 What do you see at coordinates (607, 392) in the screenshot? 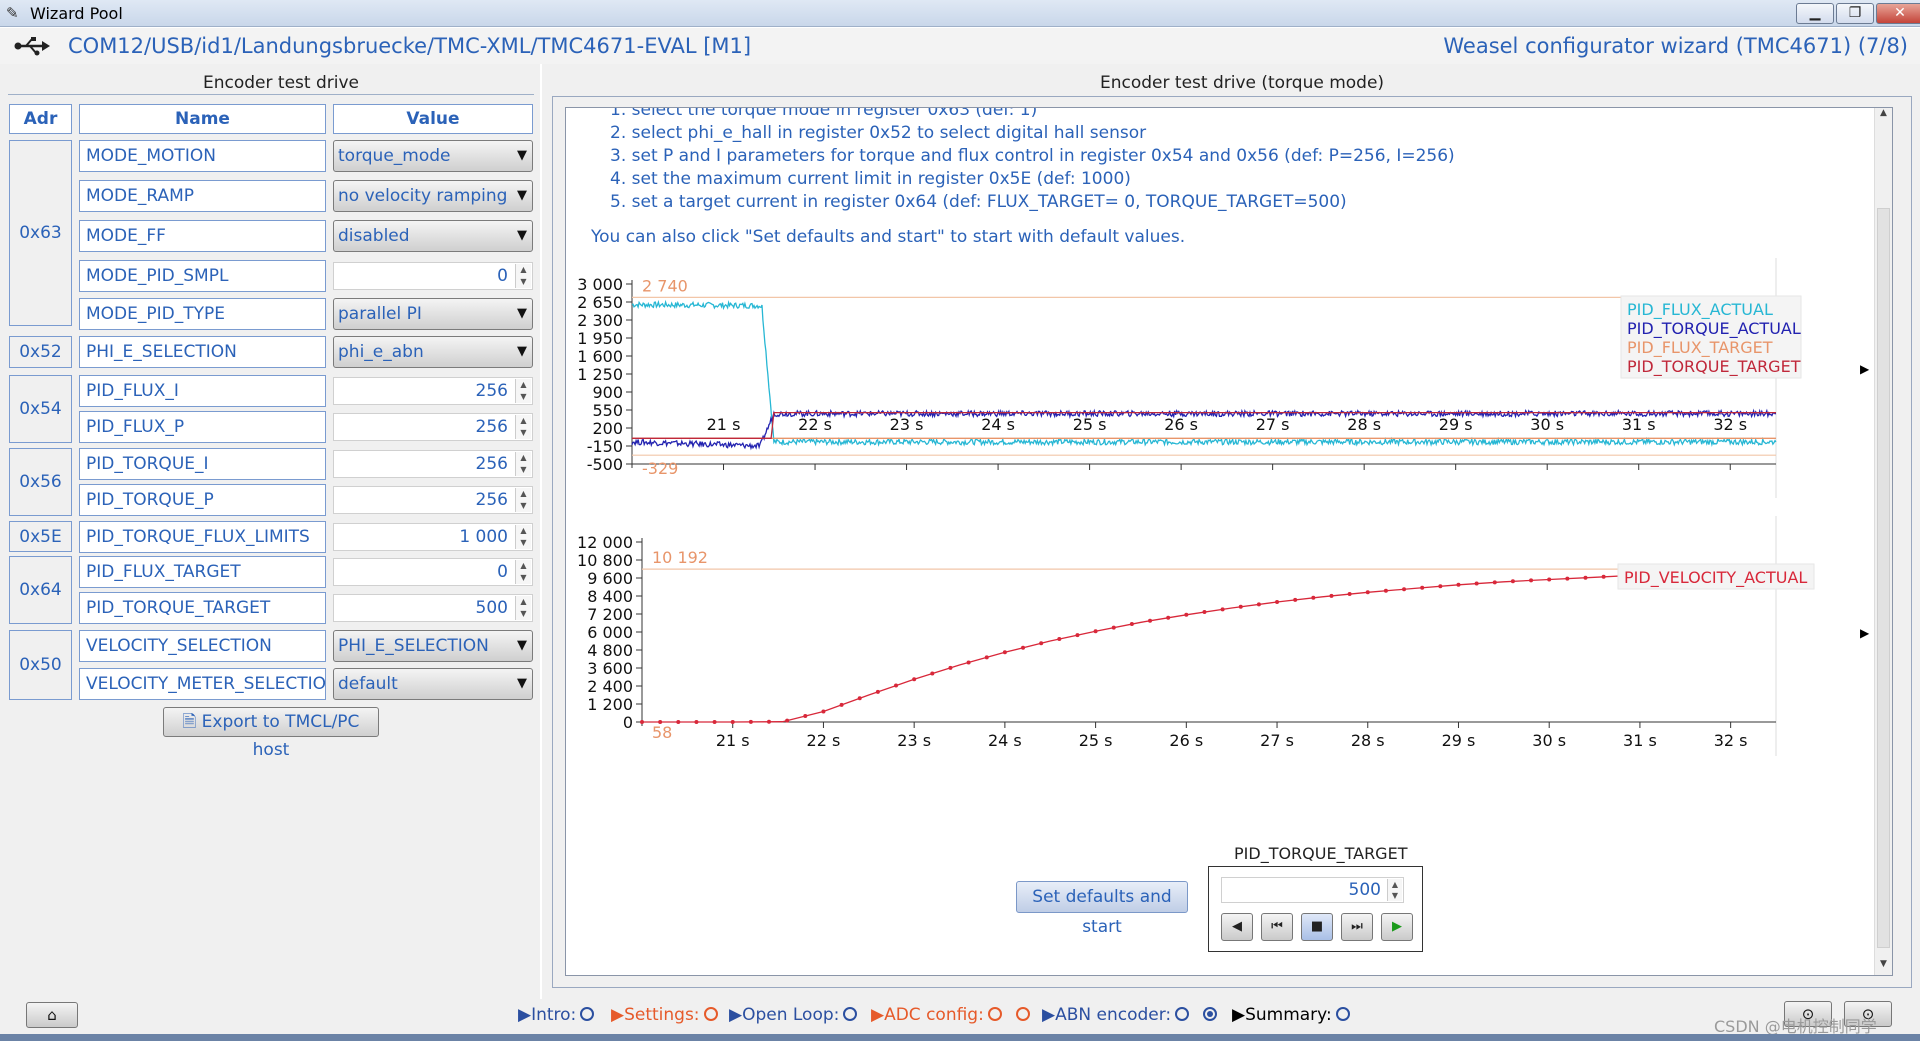
I see `y-tick-label: 900` at bounding box center [607, 392].